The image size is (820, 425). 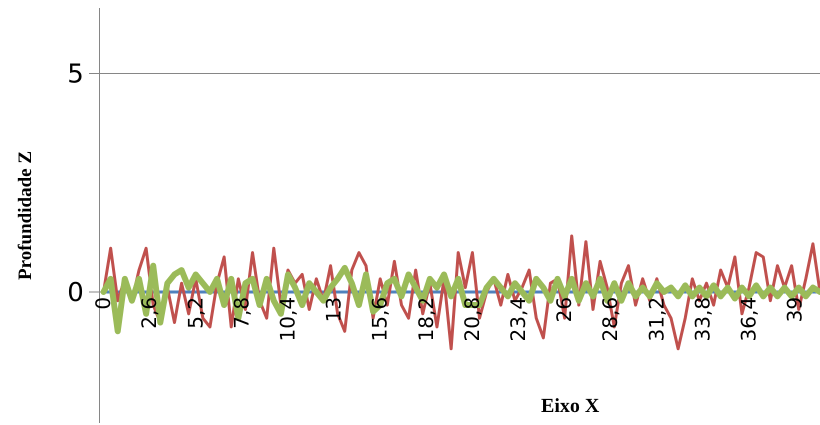 What do you see at coordinates (195, 312) in the screenshot?
I see `x-tick-label: 5,2` at bounding box center [195, 312].